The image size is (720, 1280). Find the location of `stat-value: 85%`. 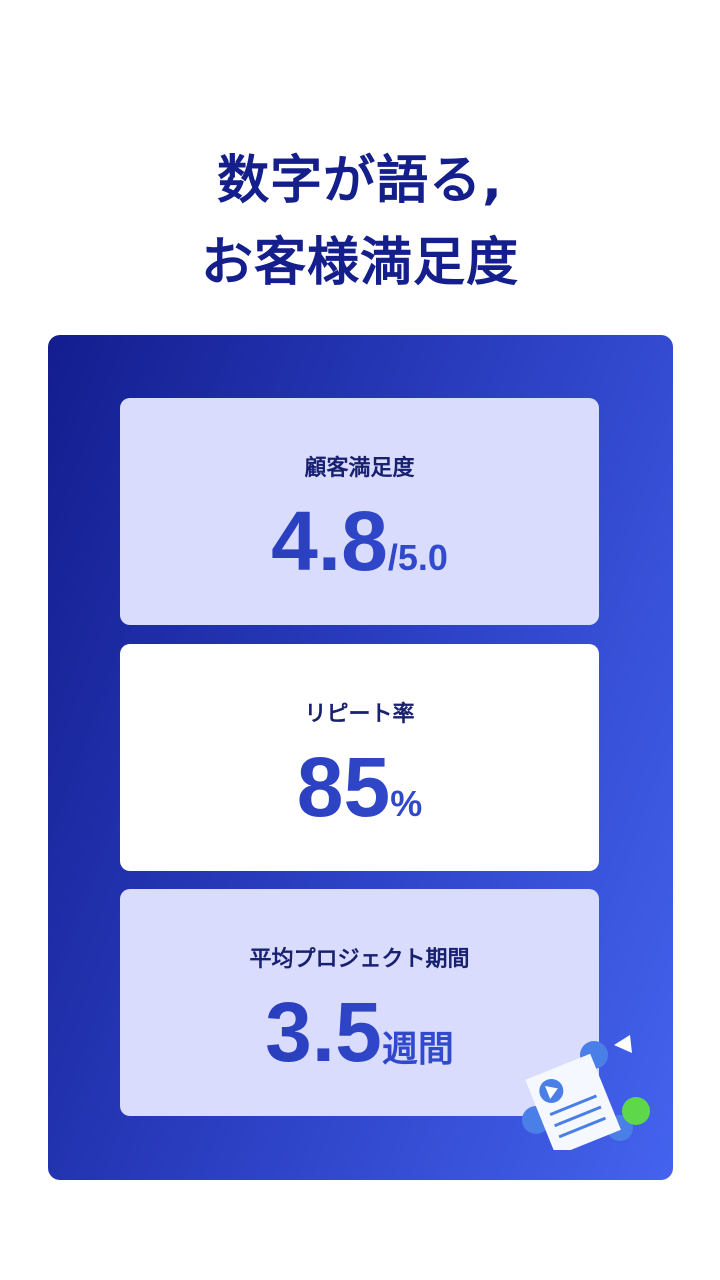

stat-value: 85% is located at coordinates (359, 795).